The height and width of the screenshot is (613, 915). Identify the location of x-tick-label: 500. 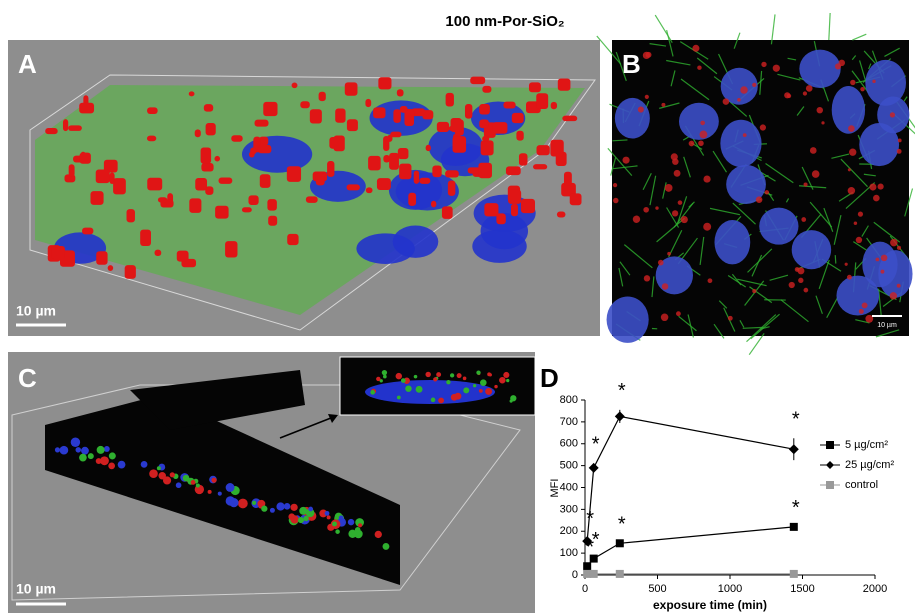
(657, 589).